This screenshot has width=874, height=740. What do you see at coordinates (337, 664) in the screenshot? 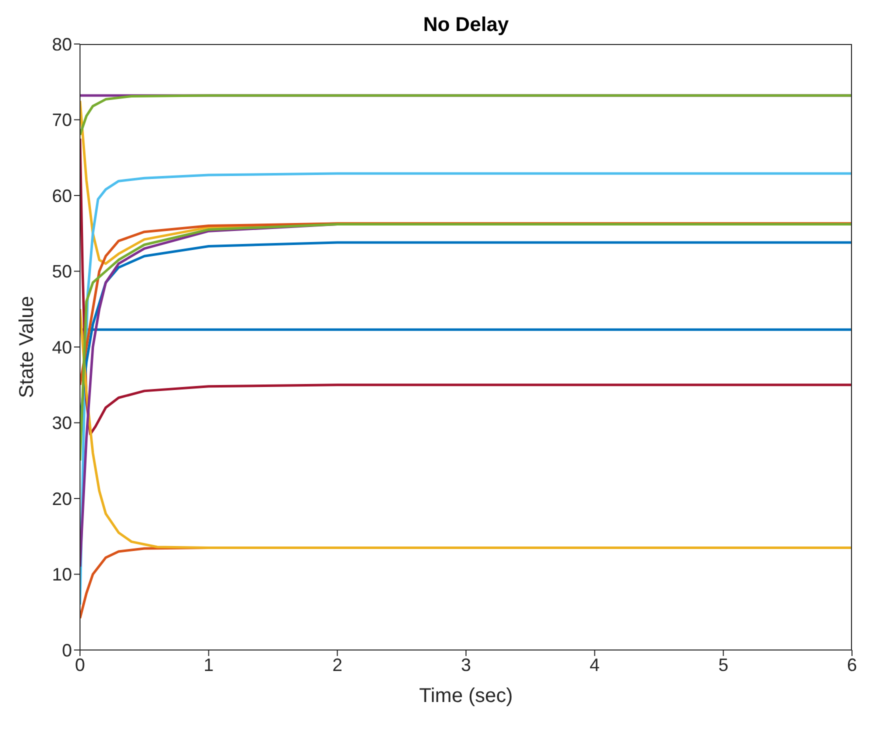
I see `x-tick-label: 2` at bounding box center [337, 664].